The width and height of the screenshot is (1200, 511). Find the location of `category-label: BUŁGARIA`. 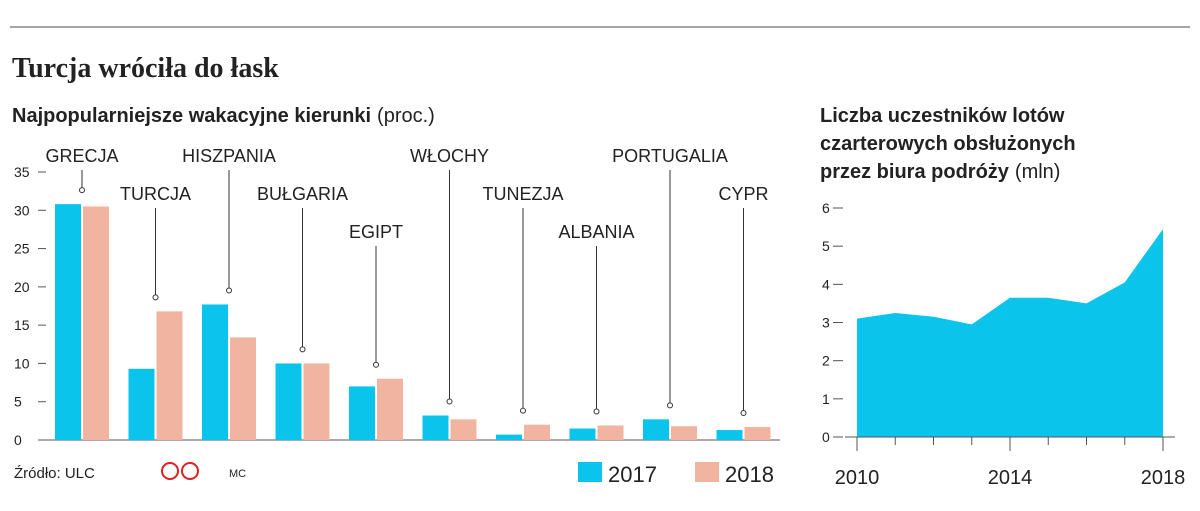

category-label: BUŁGARIA is located at coordinates (302, 194).